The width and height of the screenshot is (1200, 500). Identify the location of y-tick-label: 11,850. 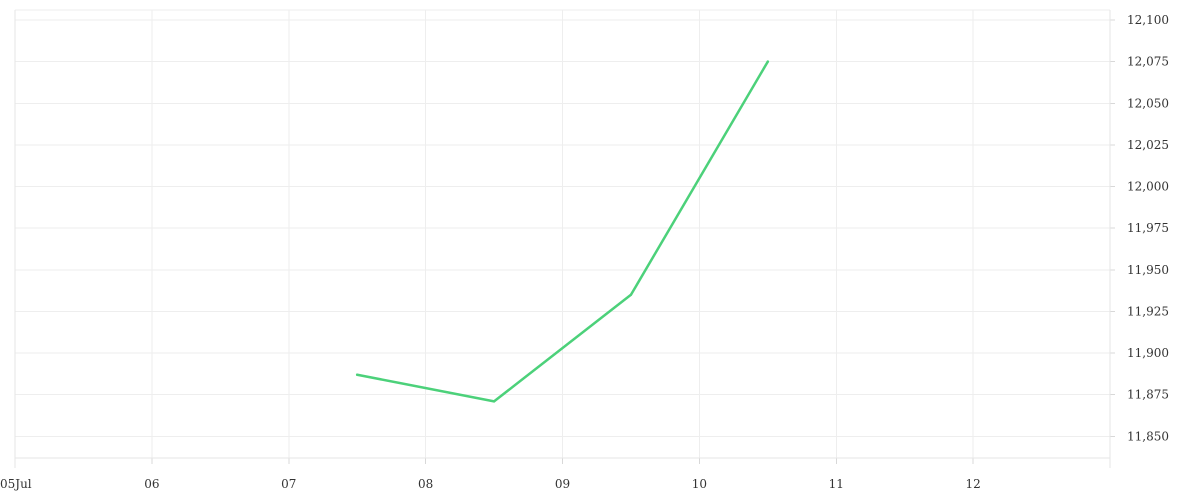
(1148, 436).